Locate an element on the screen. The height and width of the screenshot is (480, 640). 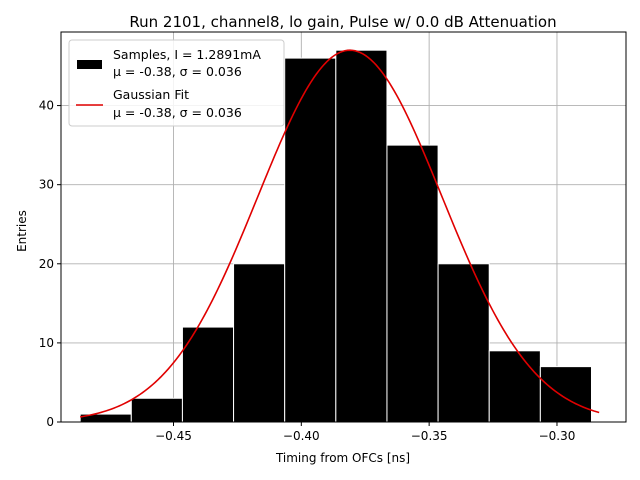
legend-label-fit: Gaussian Fit is located at coordinates (151, 94).